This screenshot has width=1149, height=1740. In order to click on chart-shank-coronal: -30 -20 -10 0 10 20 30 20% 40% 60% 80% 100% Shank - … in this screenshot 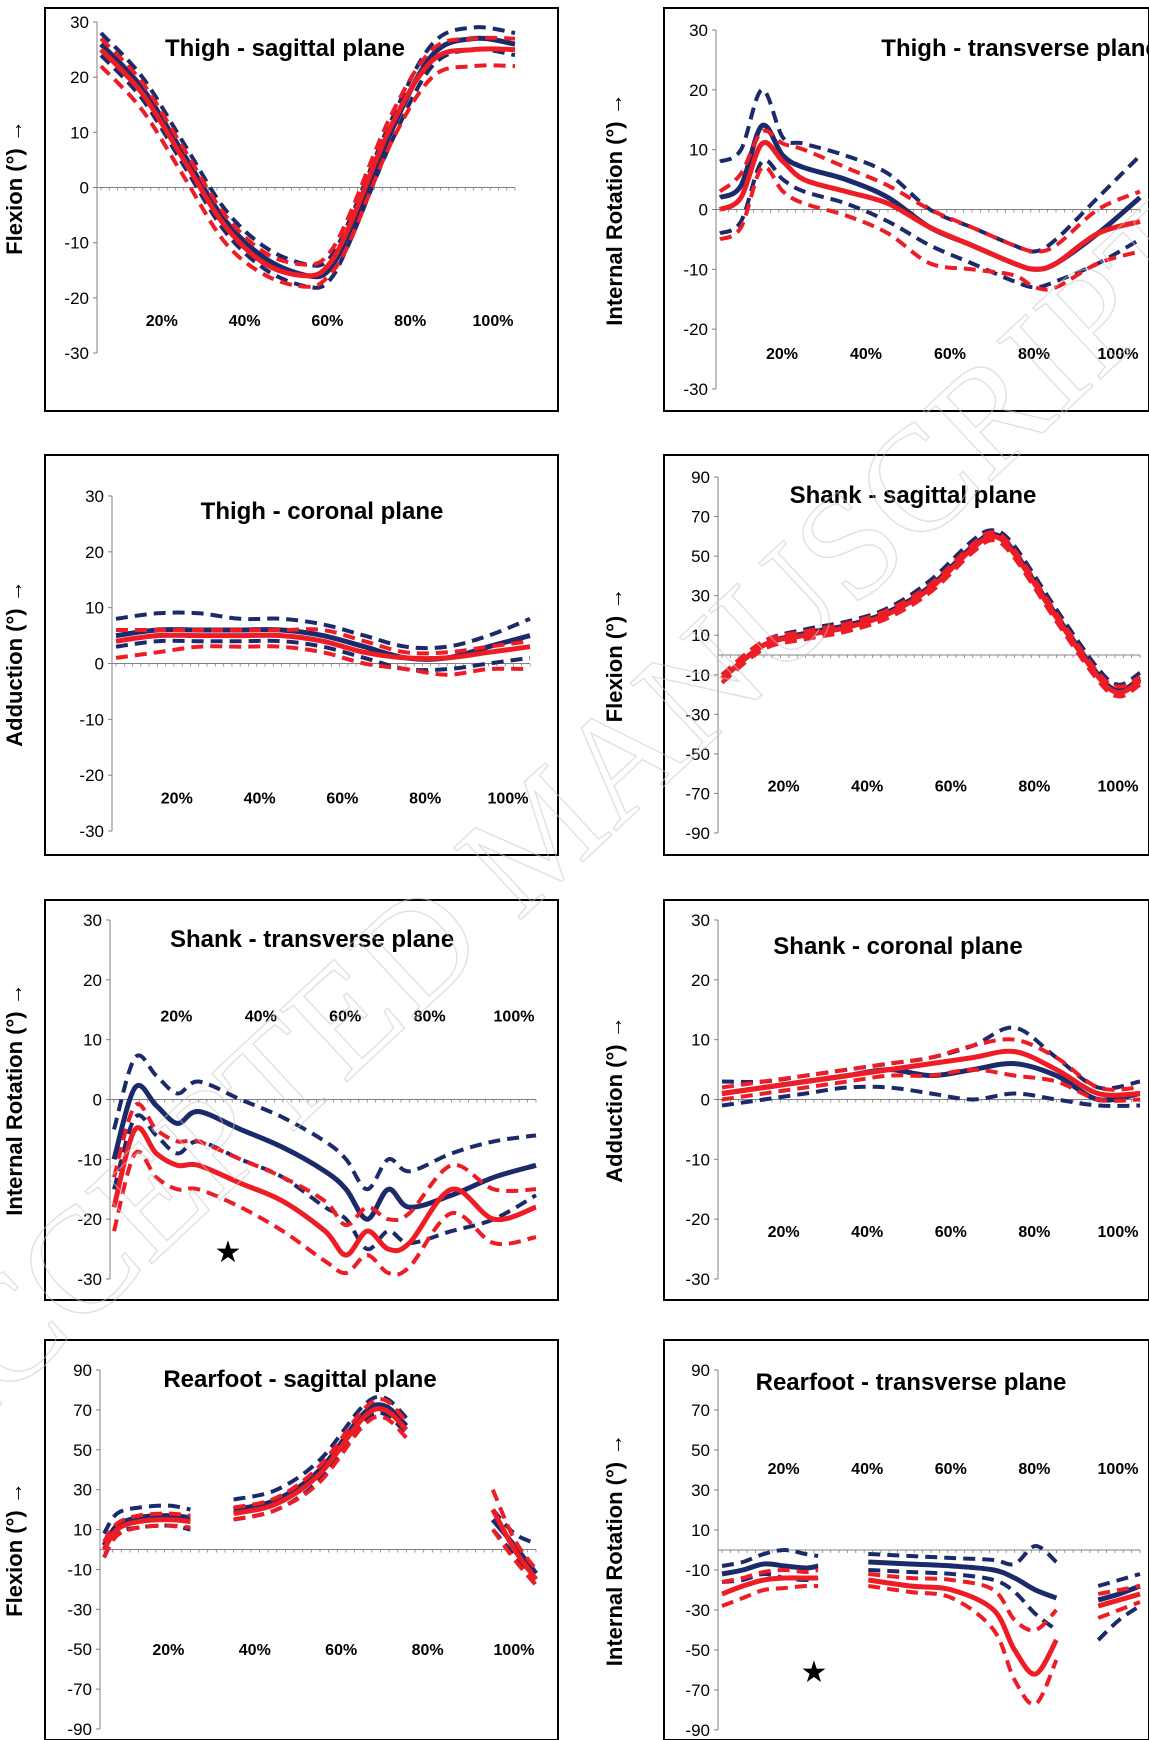, I will do `click(864, 1100)`.